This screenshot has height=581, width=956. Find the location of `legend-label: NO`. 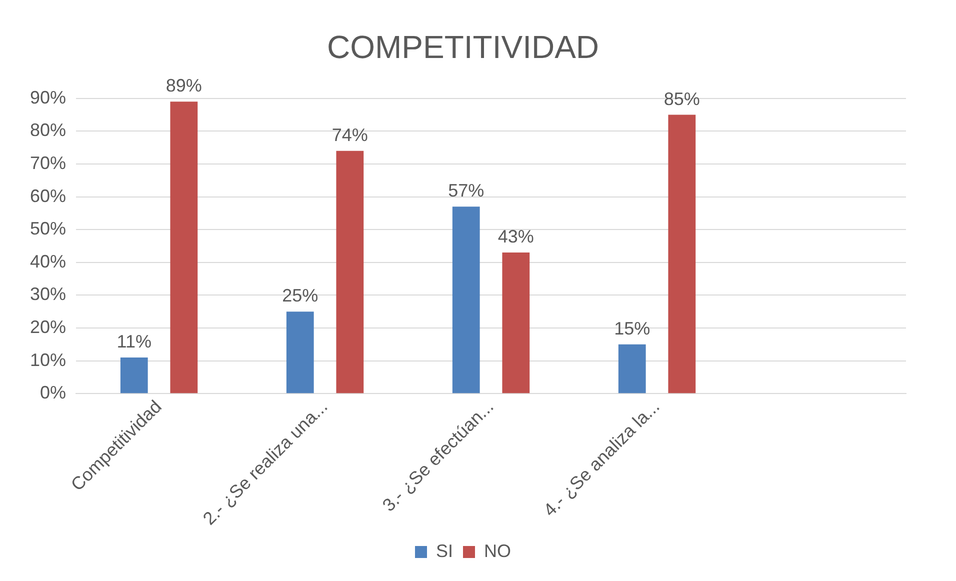

legend-label: NO is located at coordinates (498, 550).